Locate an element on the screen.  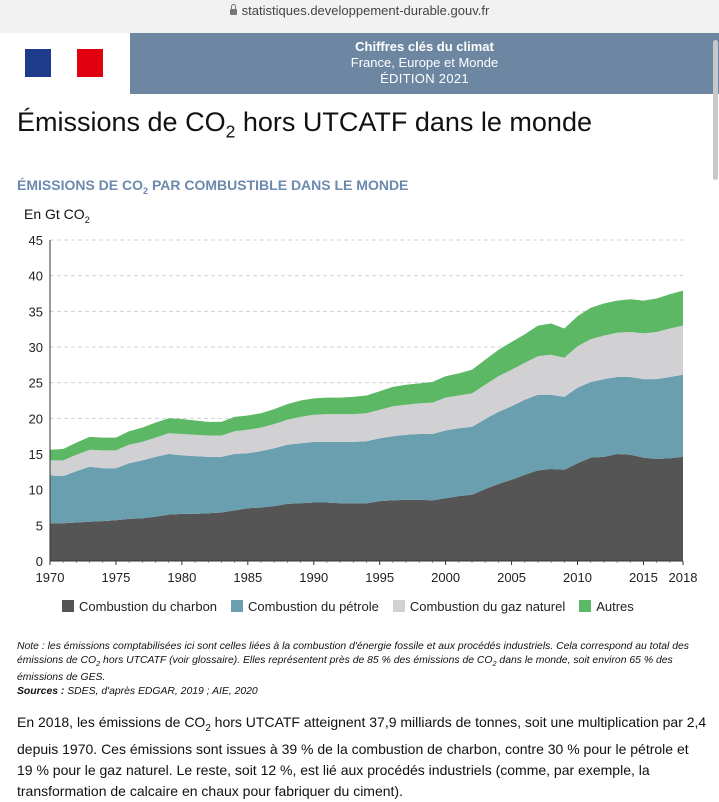
x-tick-label: 1970 is located at coordinates (50, 577).